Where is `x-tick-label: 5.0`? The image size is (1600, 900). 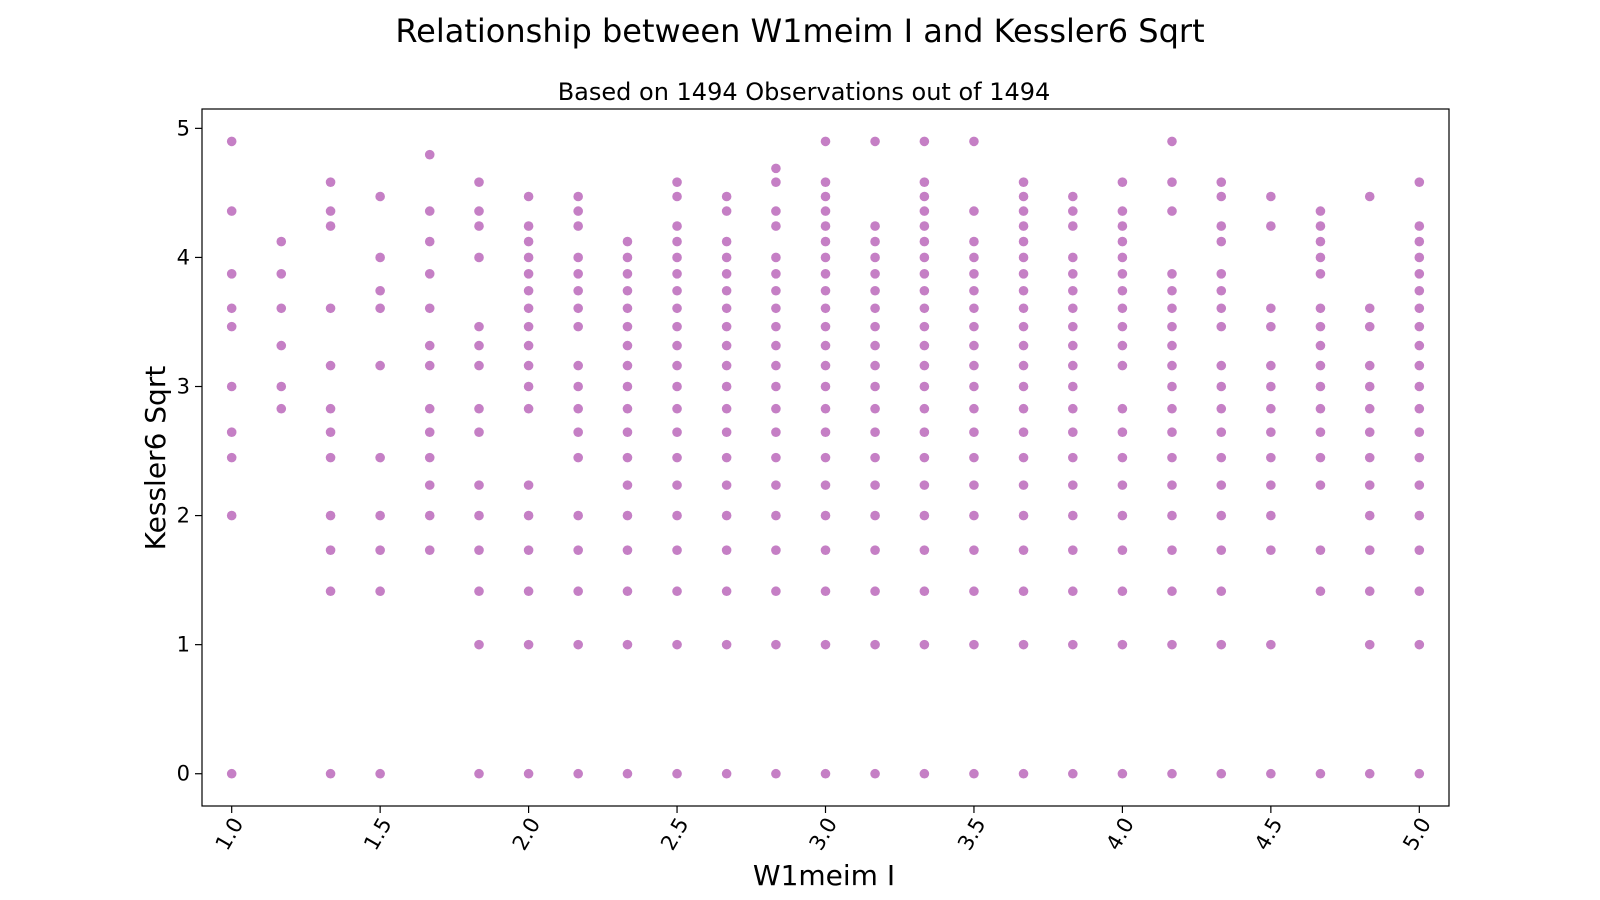 x-tick-label: 5.0 is located at coordinates (1416, 834).